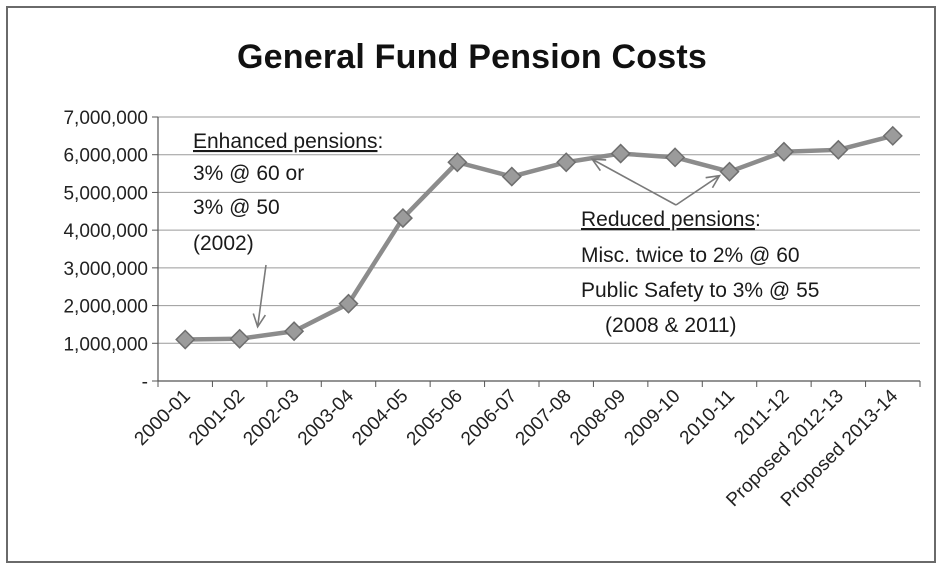  What do you see at coordinates (248, 173) in the screenshot?
I see `annotation-enhanced-line: 3% @ 60 or` at bounding box center [248, 173].